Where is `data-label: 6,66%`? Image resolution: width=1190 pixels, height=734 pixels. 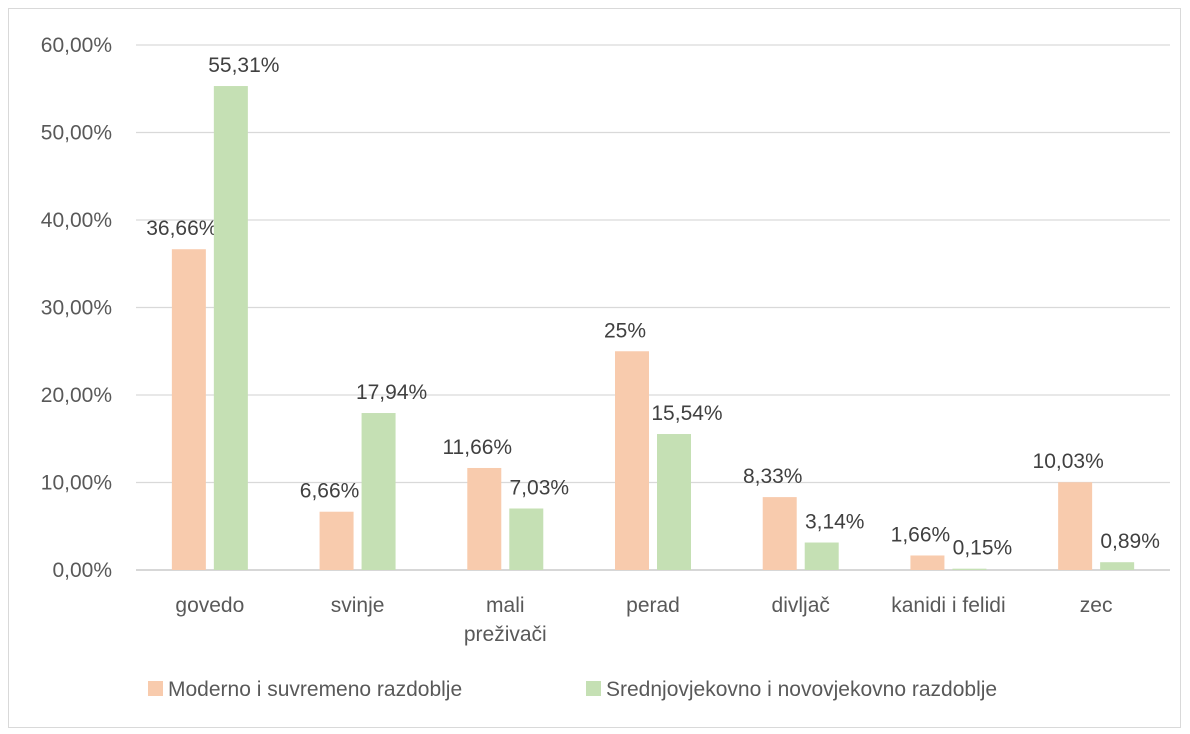
data-label: 6,66% is located at coordinates (330, 491).